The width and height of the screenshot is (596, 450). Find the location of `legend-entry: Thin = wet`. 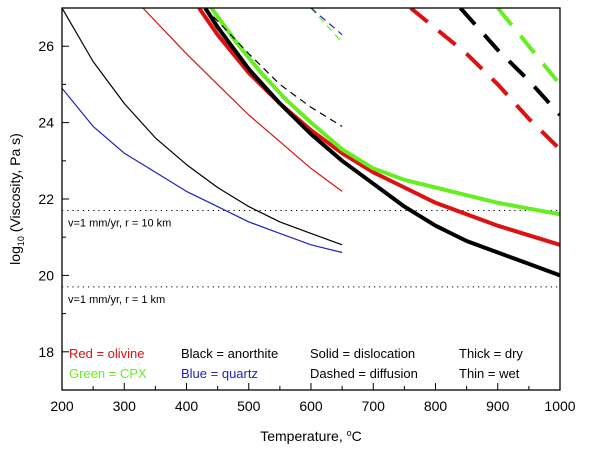

legend-entry: Thin = wet is located at coordinates (489, 373).